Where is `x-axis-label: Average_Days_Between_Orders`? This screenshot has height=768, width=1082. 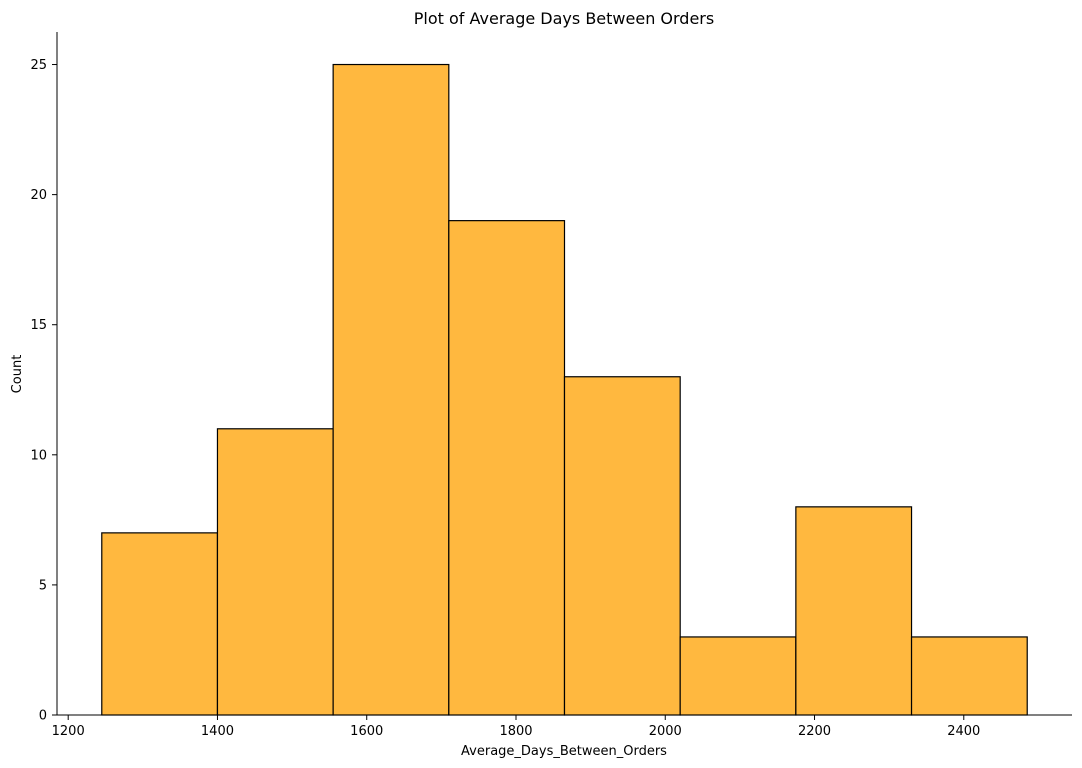
x-axis-label: Average_Days_Between_Orders is located at coordinates (564, 751).